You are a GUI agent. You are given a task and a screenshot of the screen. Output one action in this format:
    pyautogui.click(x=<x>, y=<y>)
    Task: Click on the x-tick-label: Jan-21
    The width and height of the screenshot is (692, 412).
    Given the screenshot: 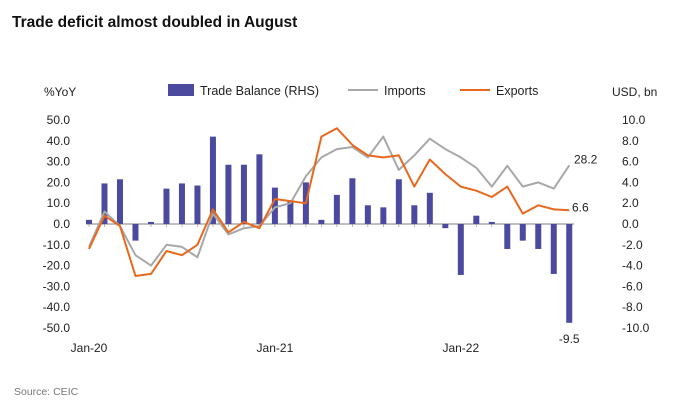 What is the action you would take?
    pyautogui.click(x=275, y=348)
    